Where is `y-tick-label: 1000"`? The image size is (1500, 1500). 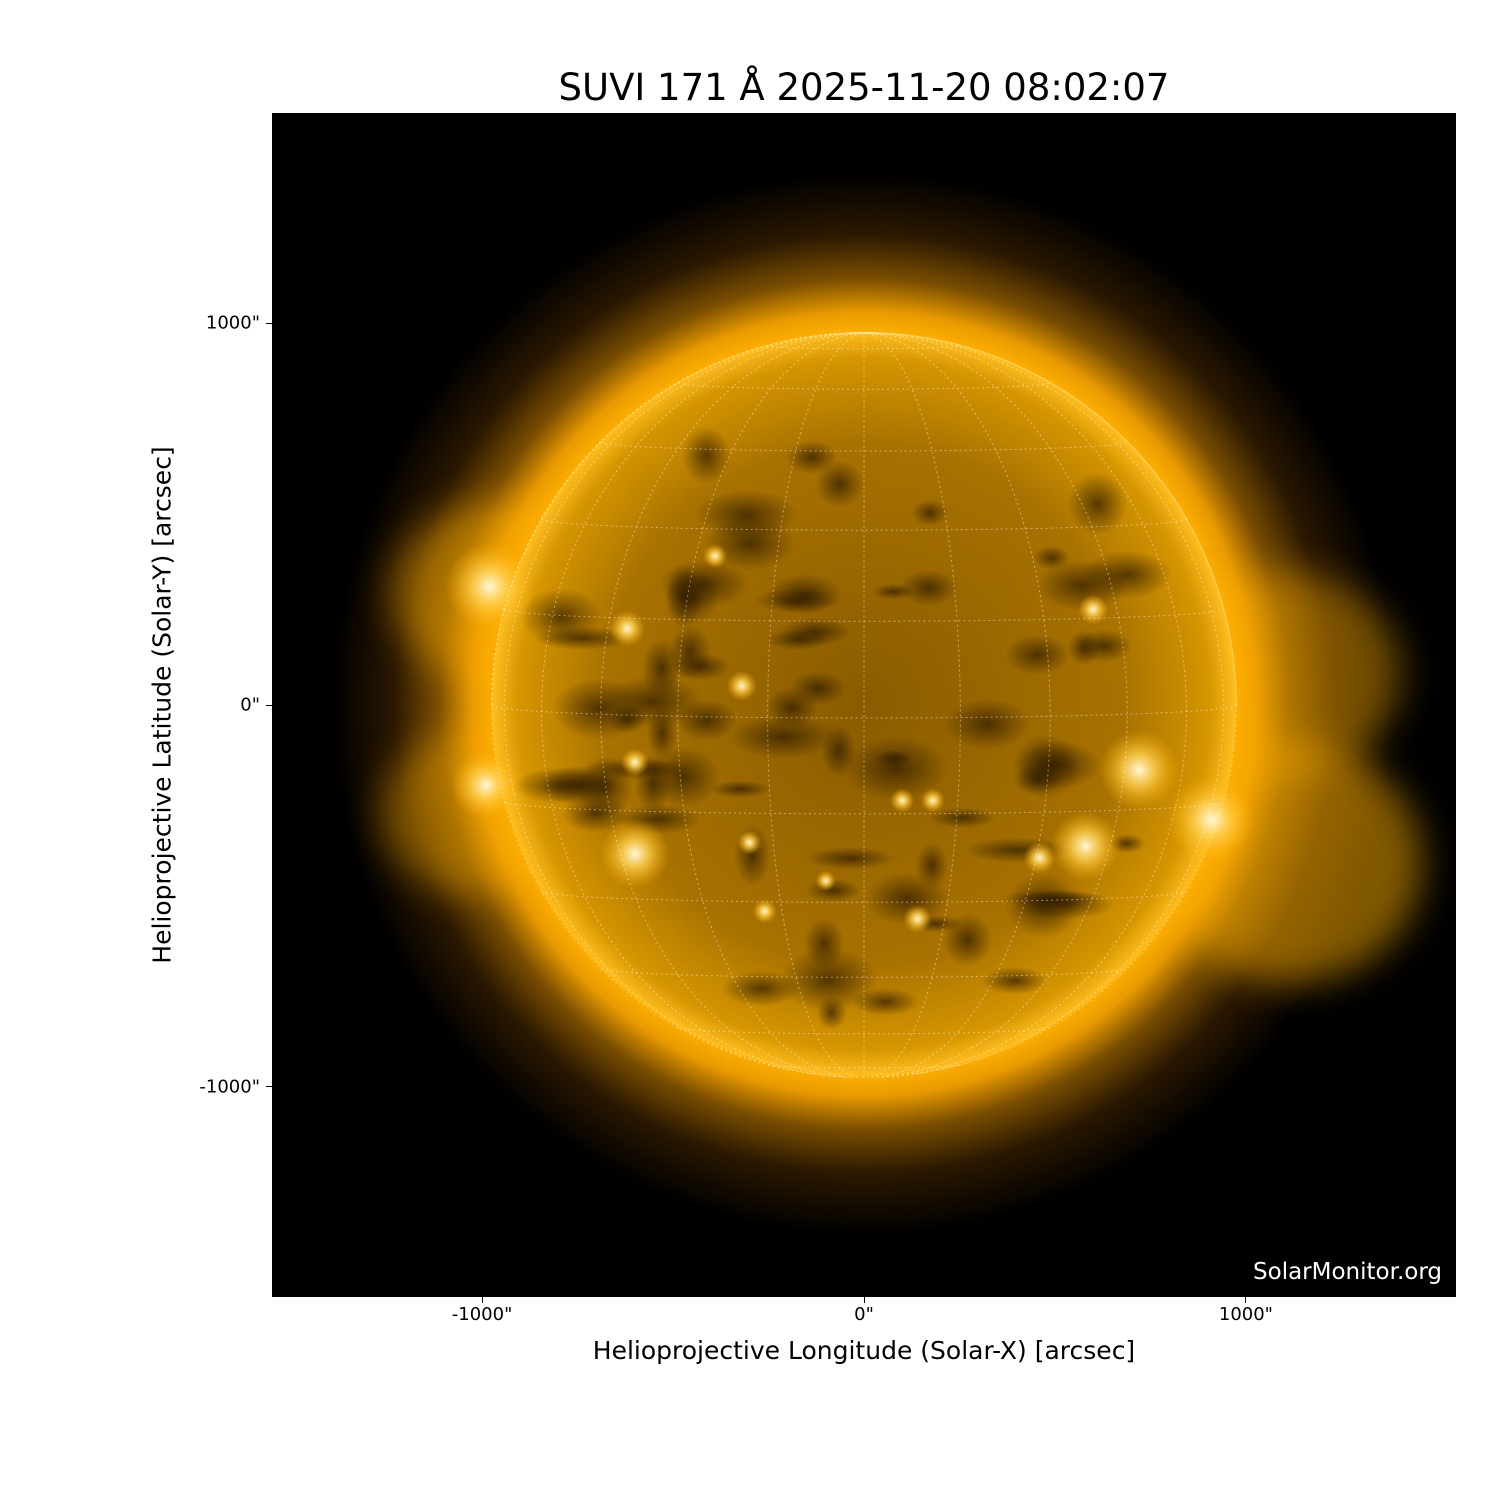 y-tick-label: 1000" is located at coordinates (232, 323).